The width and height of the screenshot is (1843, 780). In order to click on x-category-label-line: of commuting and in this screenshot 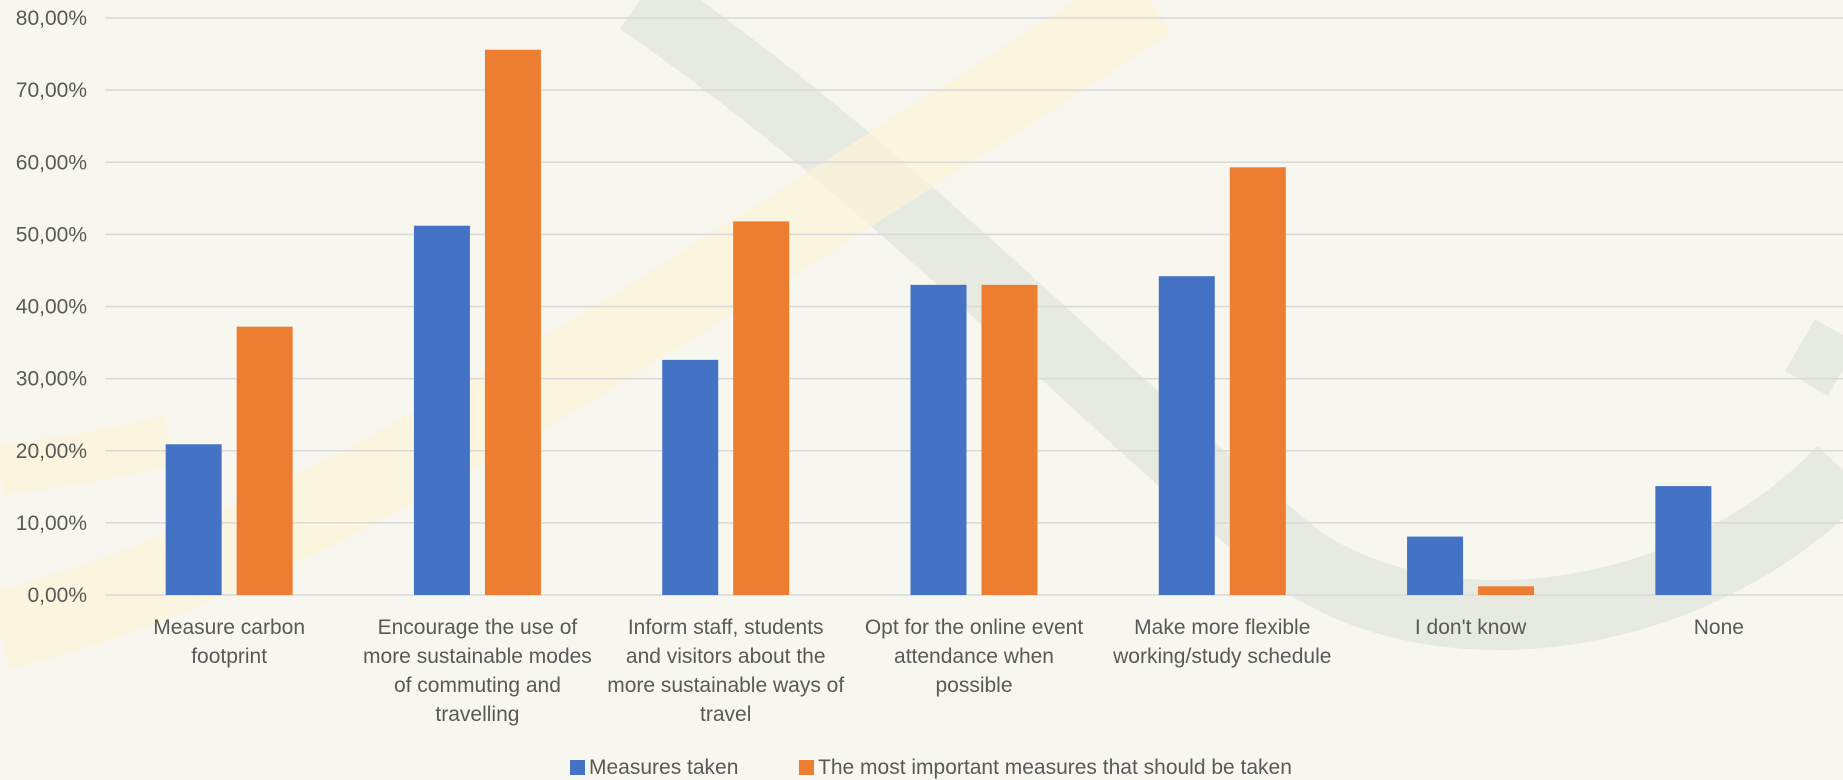, I will do `click(477, 685)`.